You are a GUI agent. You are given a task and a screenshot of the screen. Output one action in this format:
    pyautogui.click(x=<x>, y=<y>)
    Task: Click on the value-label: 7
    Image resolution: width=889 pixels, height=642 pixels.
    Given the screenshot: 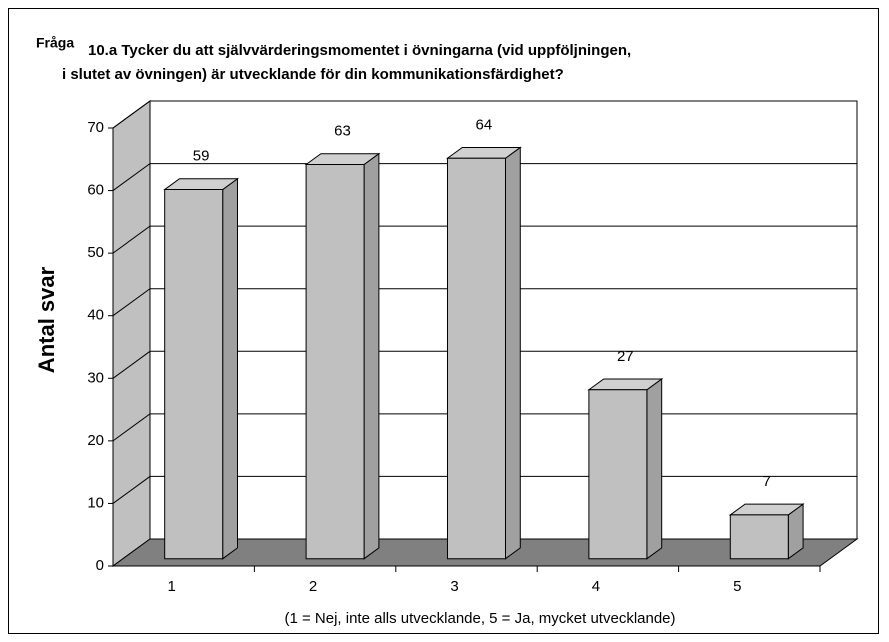 What is the action you would take?
    pyautogui.click(x=767, y=481)
    